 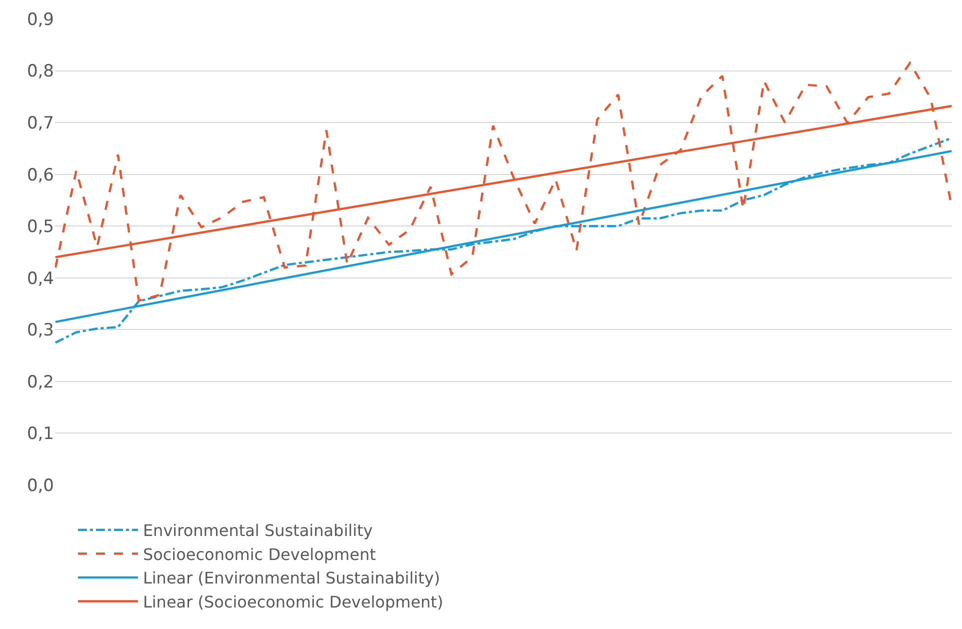 I want to click on y-tick-label: 0,5, so click(x=40, y=227).